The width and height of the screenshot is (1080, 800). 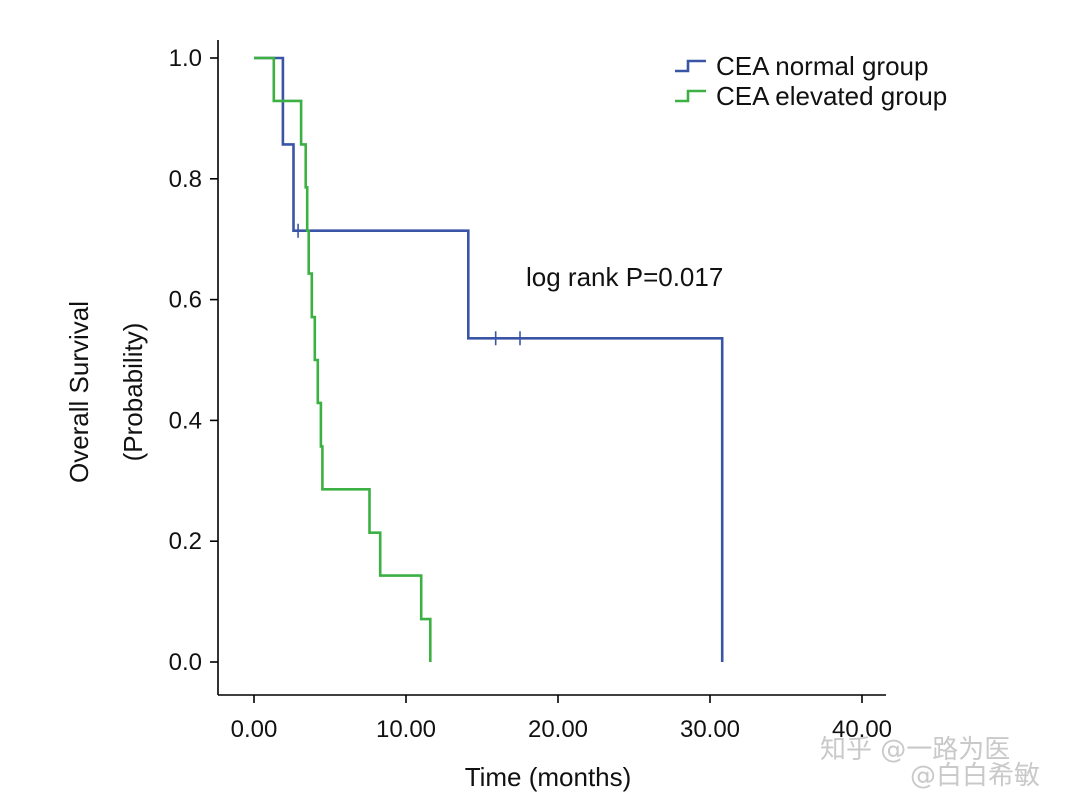 I want to click on y-tick-label: 0.4, so click(x=185, y=420).